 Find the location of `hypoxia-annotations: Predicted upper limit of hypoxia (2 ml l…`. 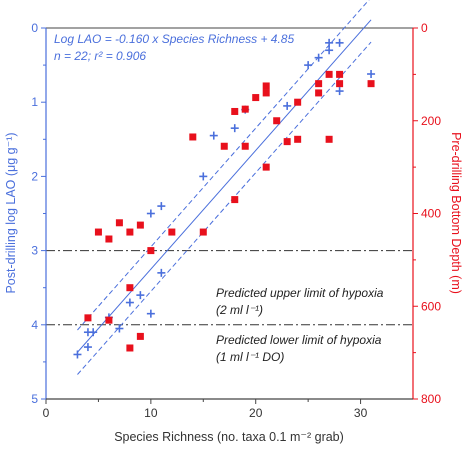

hypoxia-annotations: Predicted upper limit of hypoxia (2 ml l… is located at coordinates (300, 325).